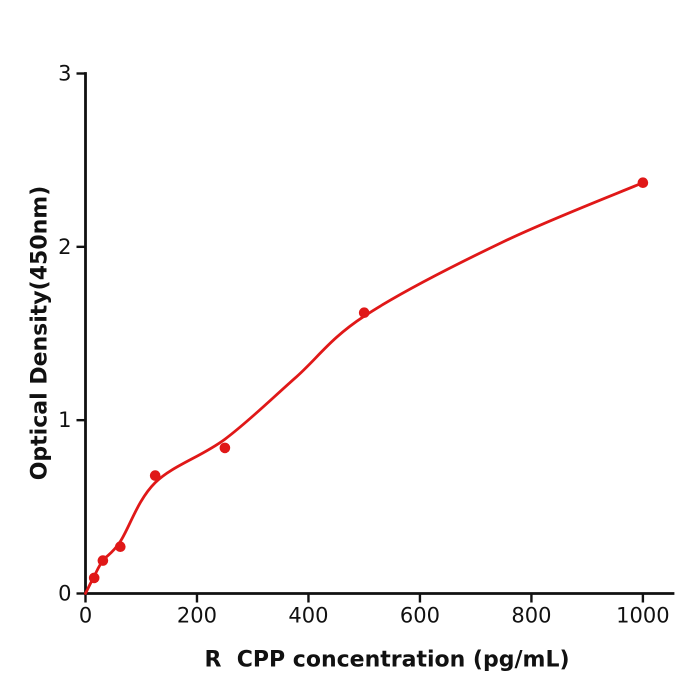 This screenshot has height=700, width=700. I want to click on x-tick-label: 800, so click(531, 616).